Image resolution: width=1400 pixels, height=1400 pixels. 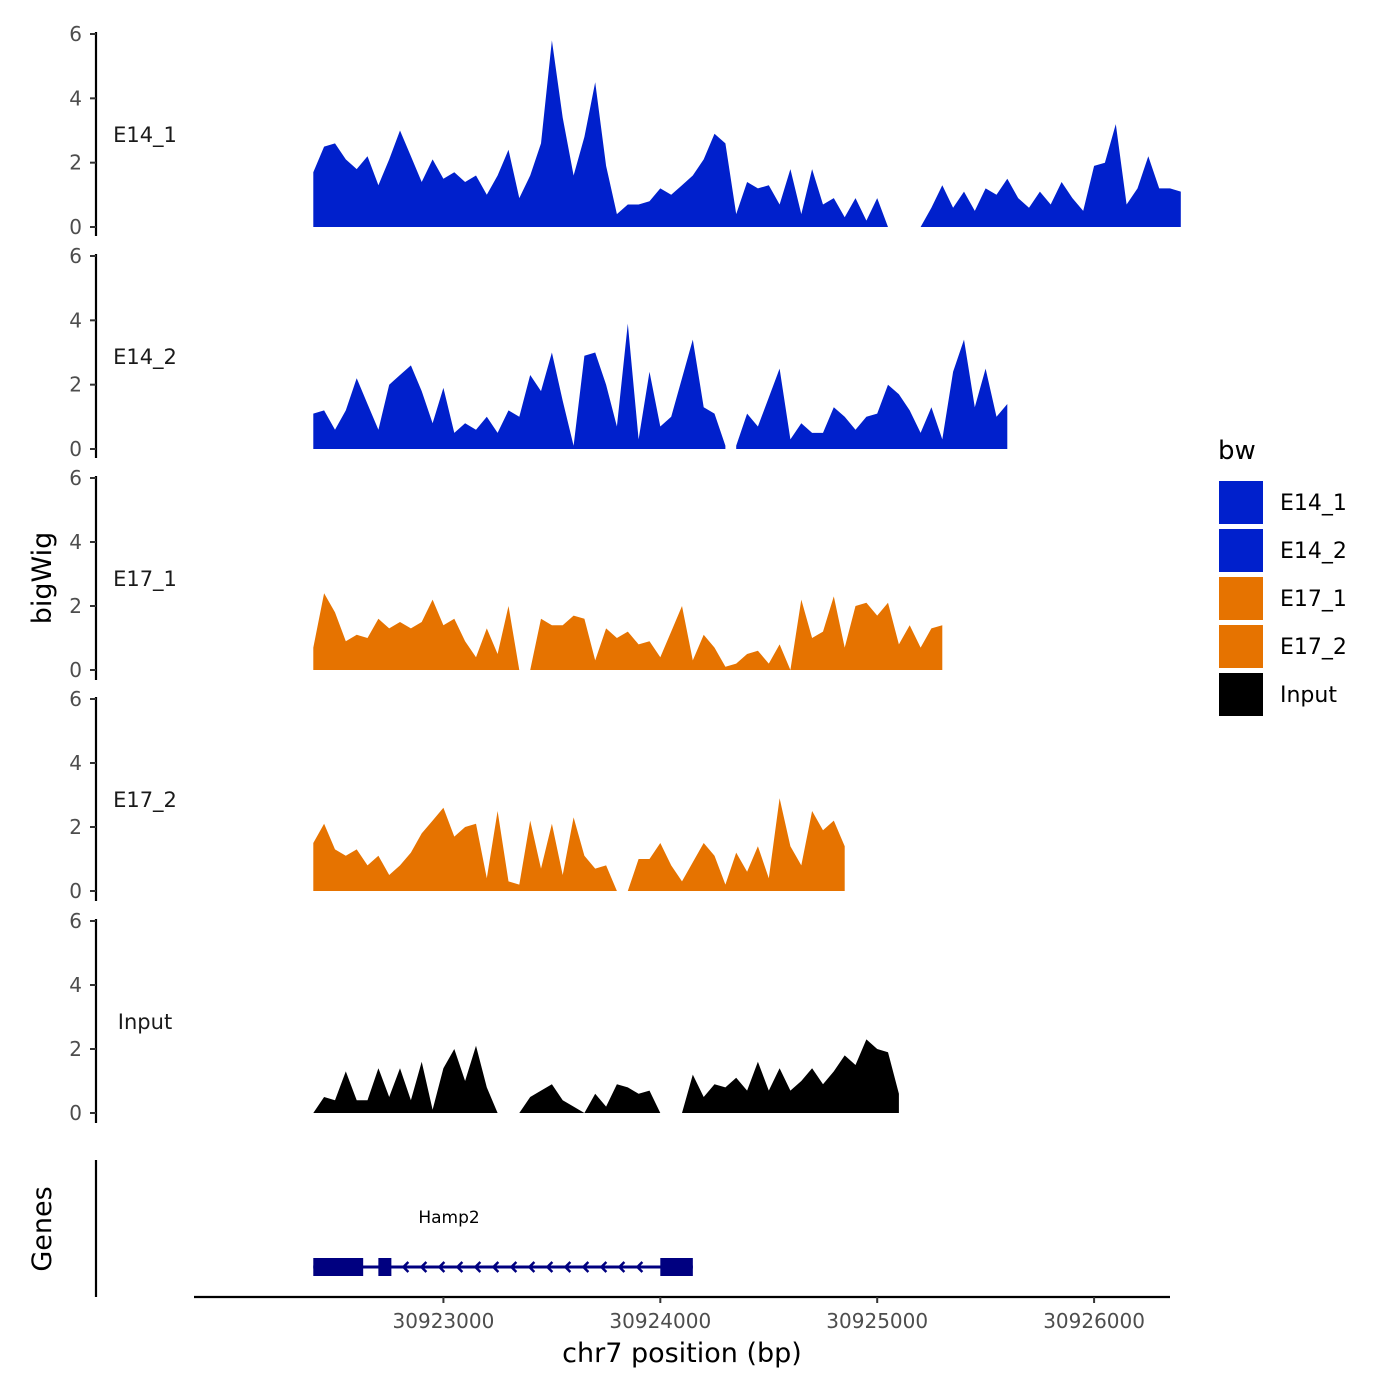 I want to click on track-e14-1: 0 2 4 6 E14_1, so click(x=625, y=130).